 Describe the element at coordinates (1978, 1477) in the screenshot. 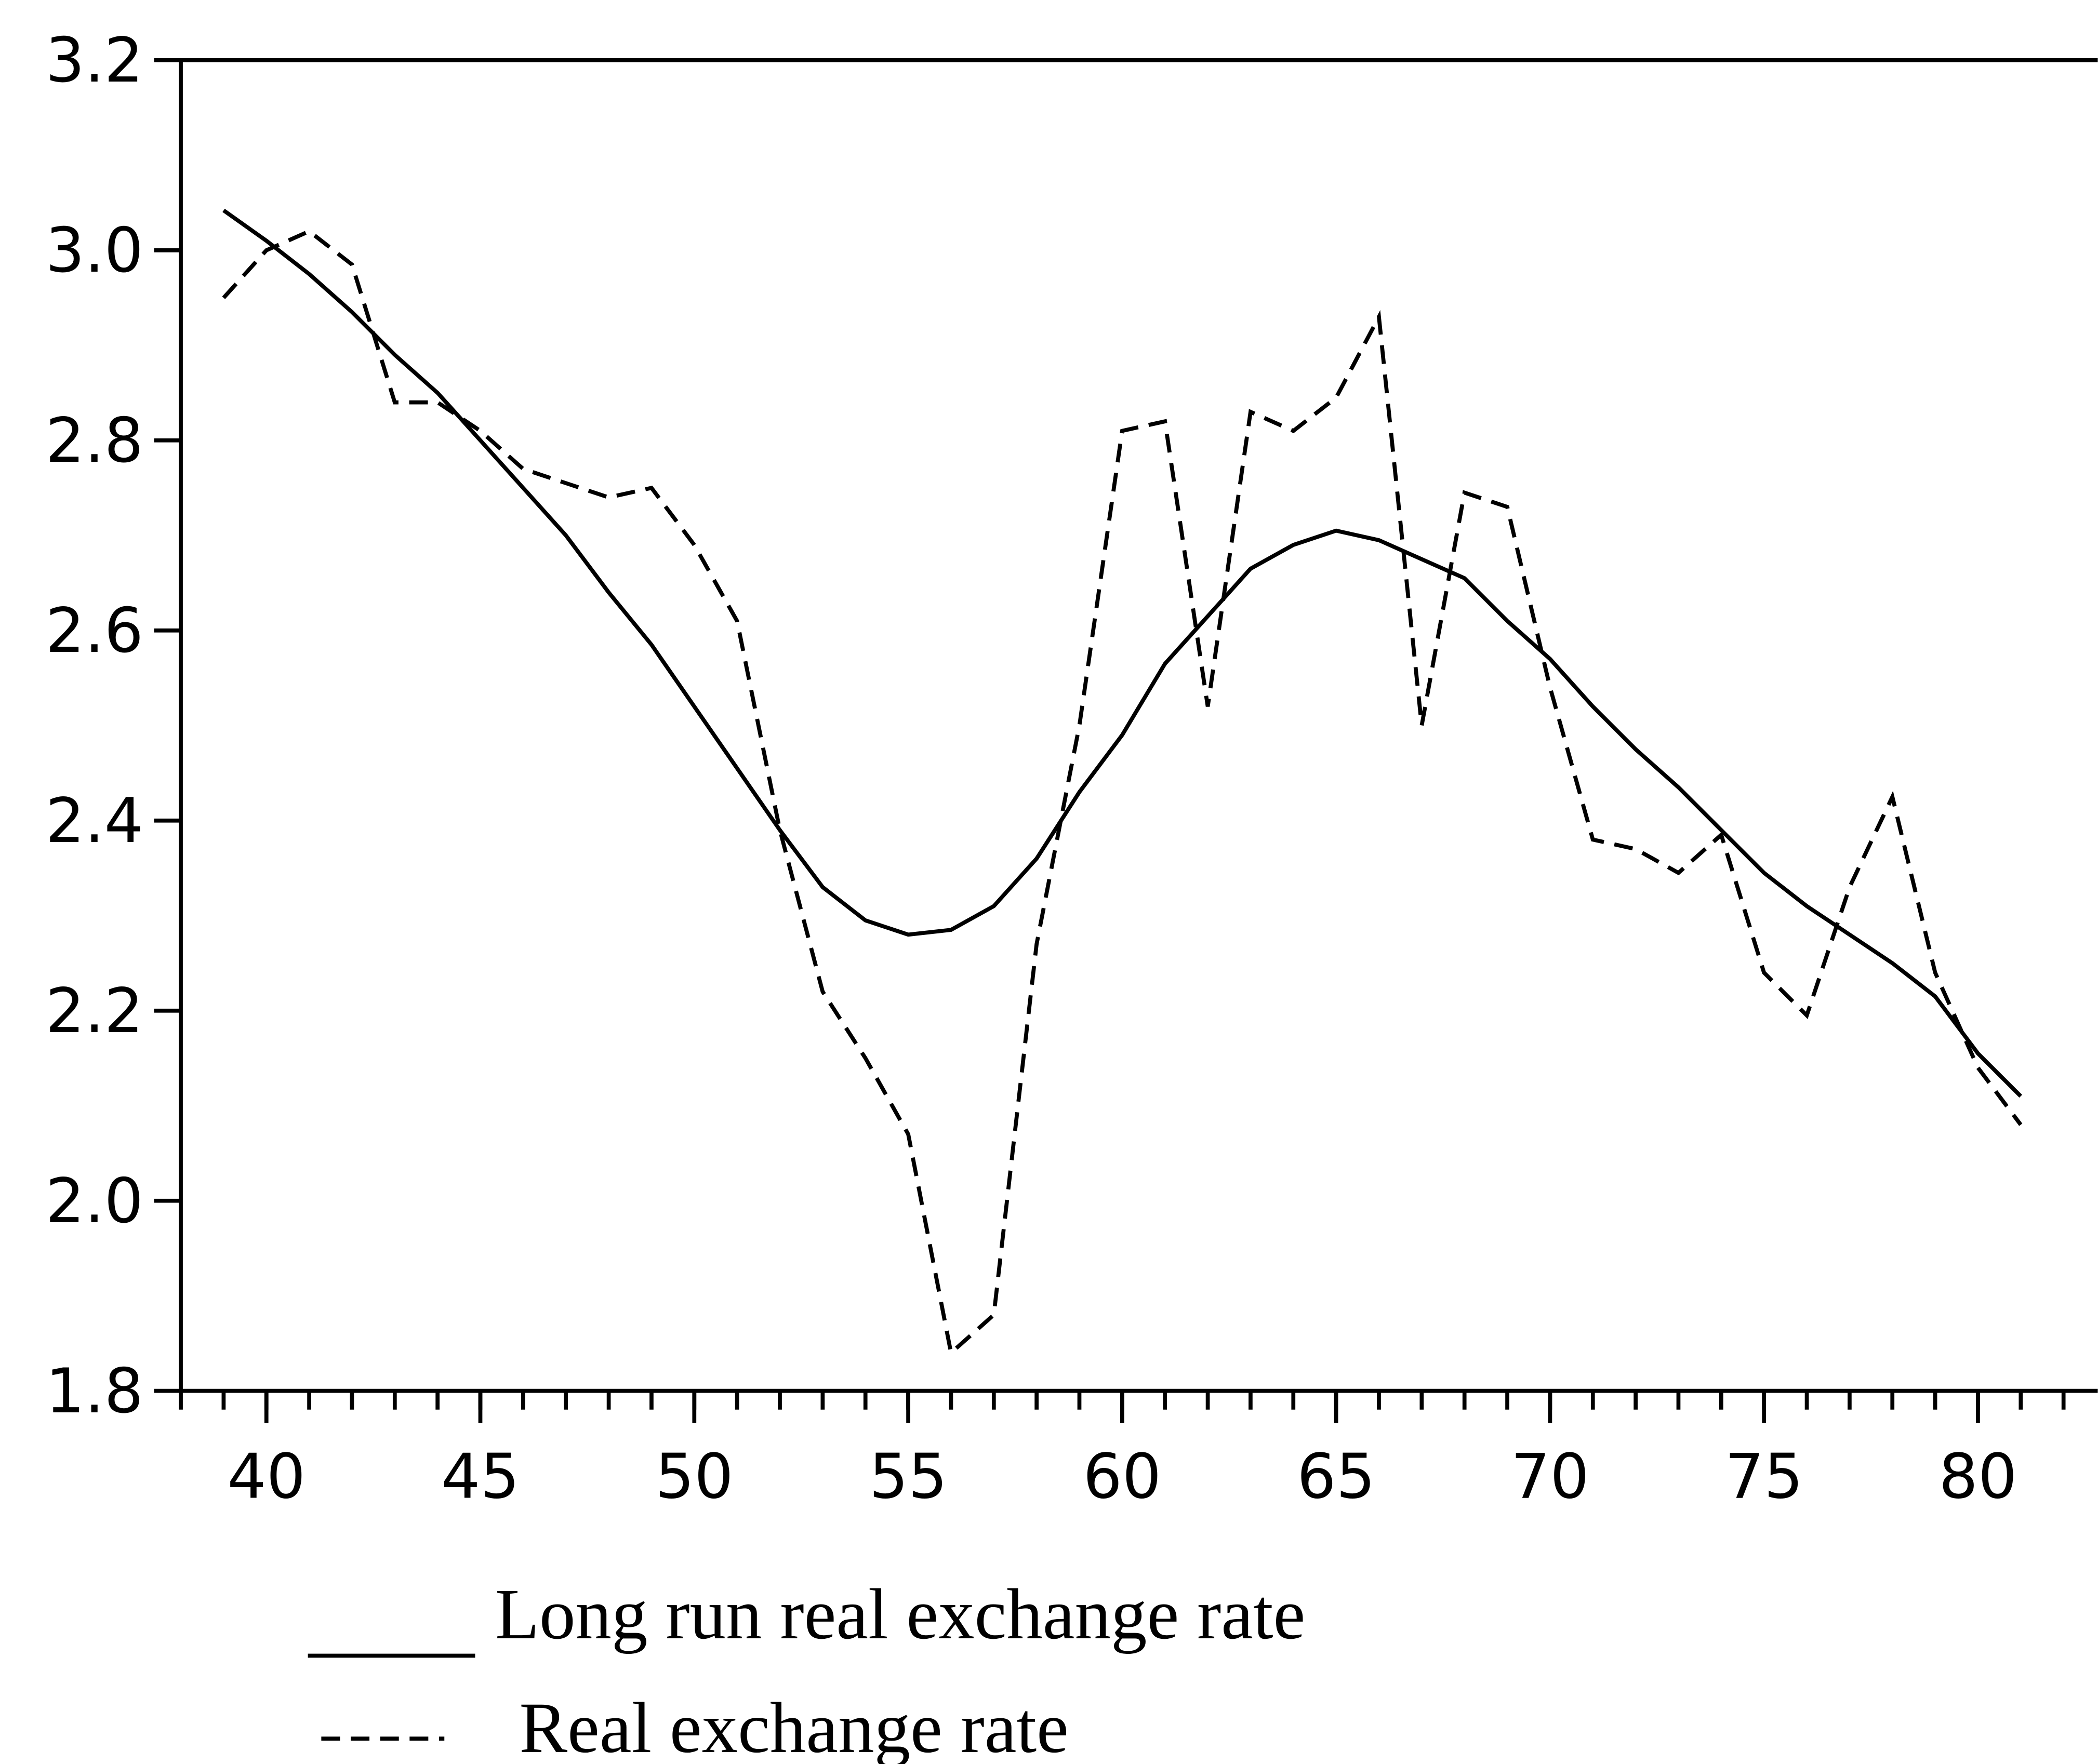

I see `x-tick-label: 80` at that location.